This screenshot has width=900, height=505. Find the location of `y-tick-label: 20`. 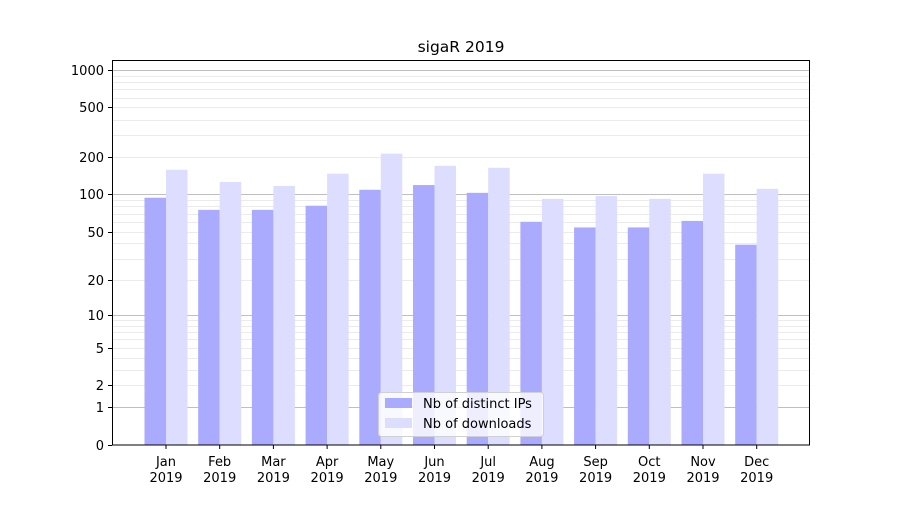

y-tick-label: 20 is located at coordinates (95, 281).